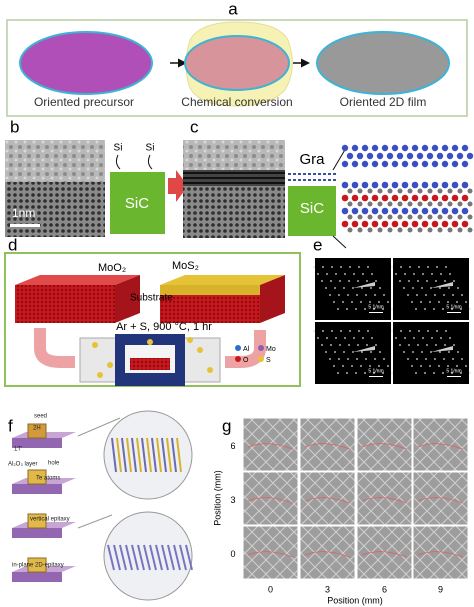 The height and width of the screenshot is (607, 474). I want to click on panel-label: c, so click(194, 126).